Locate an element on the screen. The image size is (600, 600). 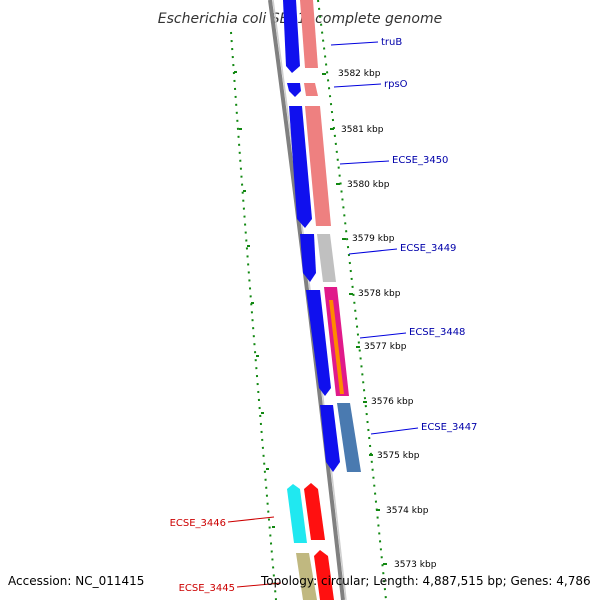
inner-dot-track is located at coordinates (253, 315).